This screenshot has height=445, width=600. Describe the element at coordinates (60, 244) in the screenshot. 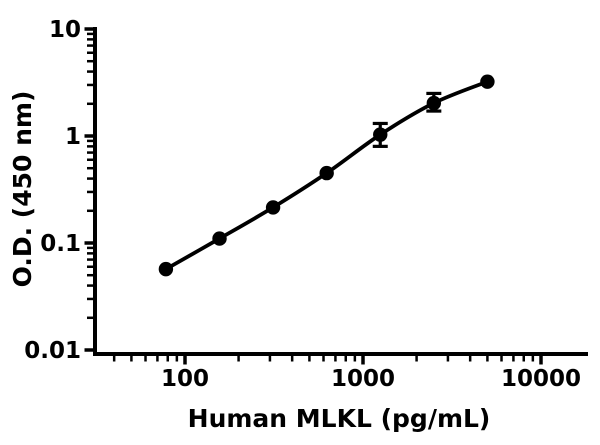

I see `y-axis-tick-label: 0.1` at that location.